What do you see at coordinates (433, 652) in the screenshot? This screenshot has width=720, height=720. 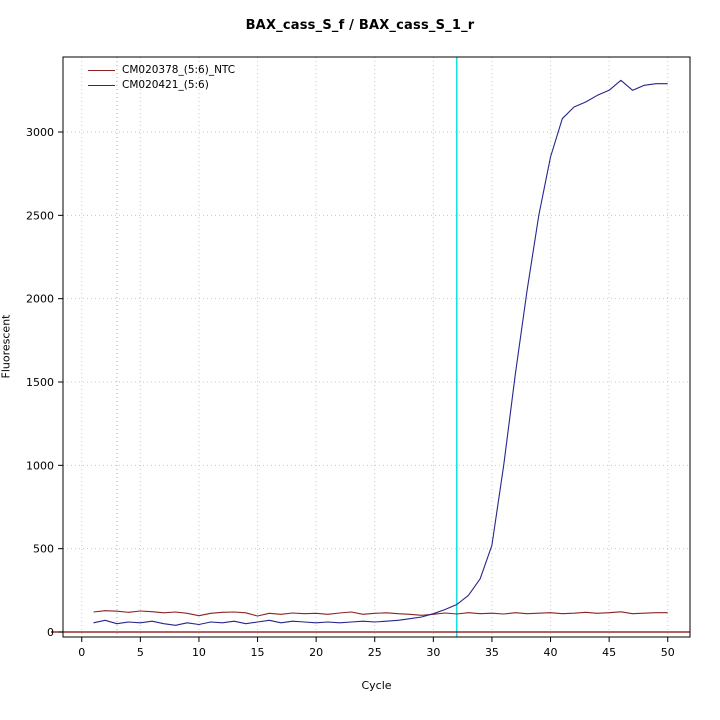 I see `x-tick-label: 30` at bounding box center [433, 652].